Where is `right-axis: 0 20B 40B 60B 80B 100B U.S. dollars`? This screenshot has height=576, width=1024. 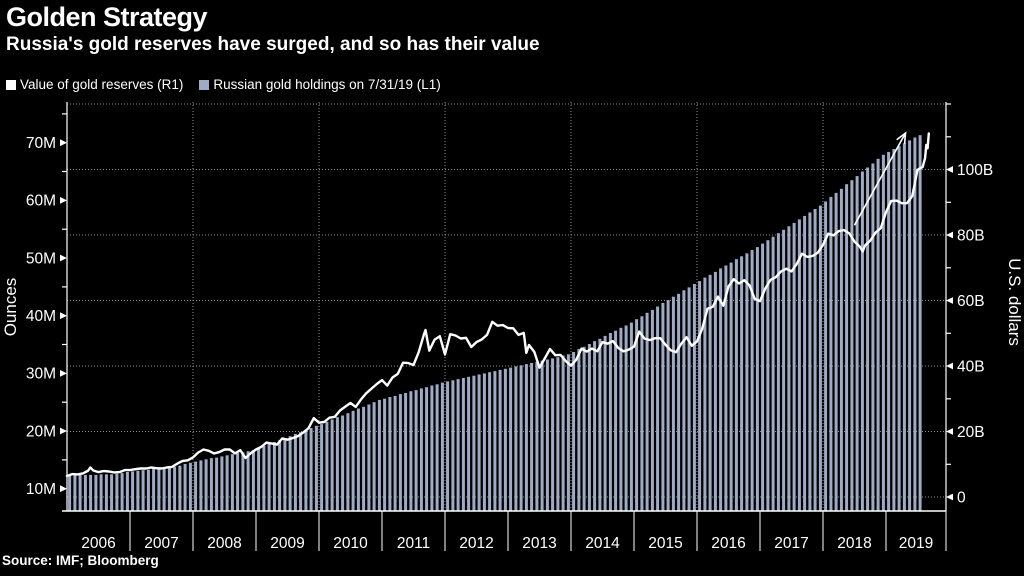 right-axis: 0 20B 40B 60B 80B 100B U.S. dollars is located at coordinates (985, 304).